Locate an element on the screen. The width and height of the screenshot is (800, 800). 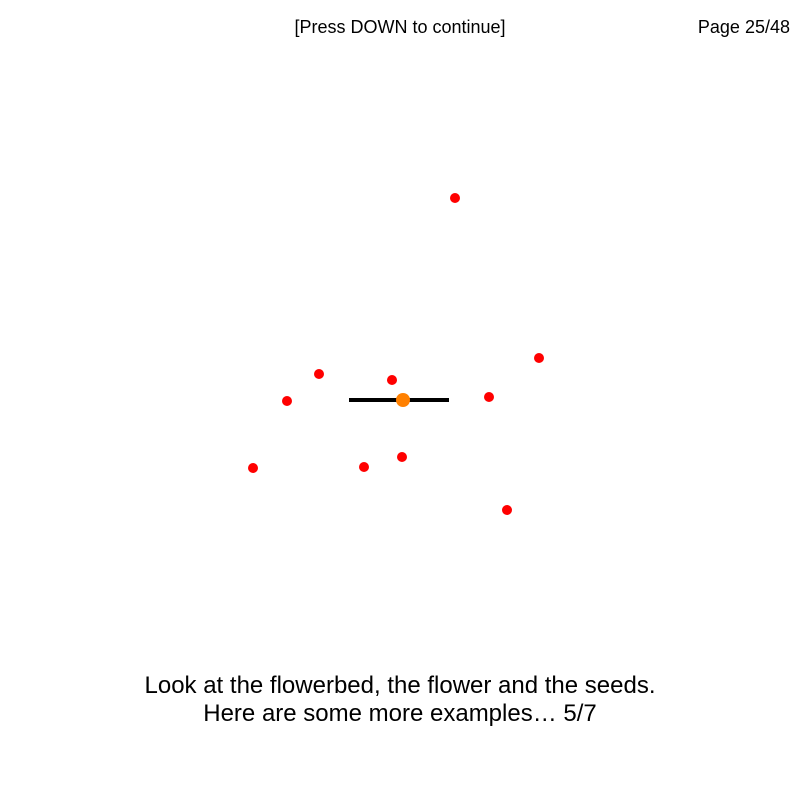
continue-prompt: [Press DOWN to continue] is located at coordinates (400, 27).